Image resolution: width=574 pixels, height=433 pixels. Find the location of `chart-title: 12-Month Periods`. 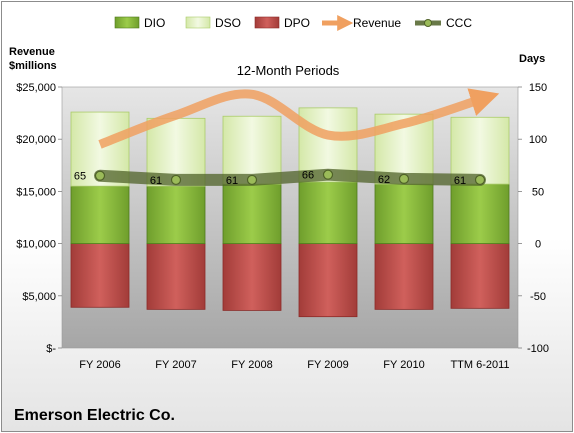

chart-title: 12-Month Periods is located at coordinates (288, 70).